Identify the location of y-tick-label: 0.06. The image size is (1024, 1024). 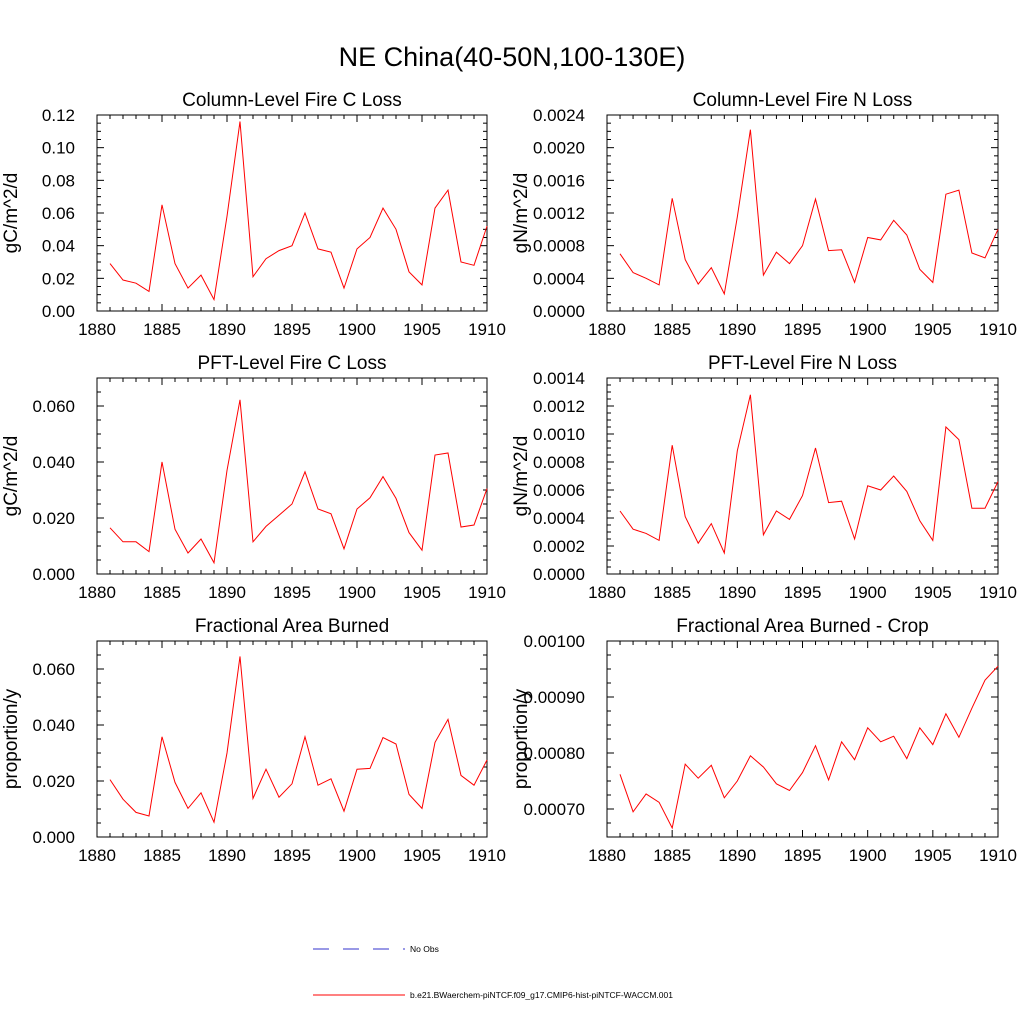
(58, 213).